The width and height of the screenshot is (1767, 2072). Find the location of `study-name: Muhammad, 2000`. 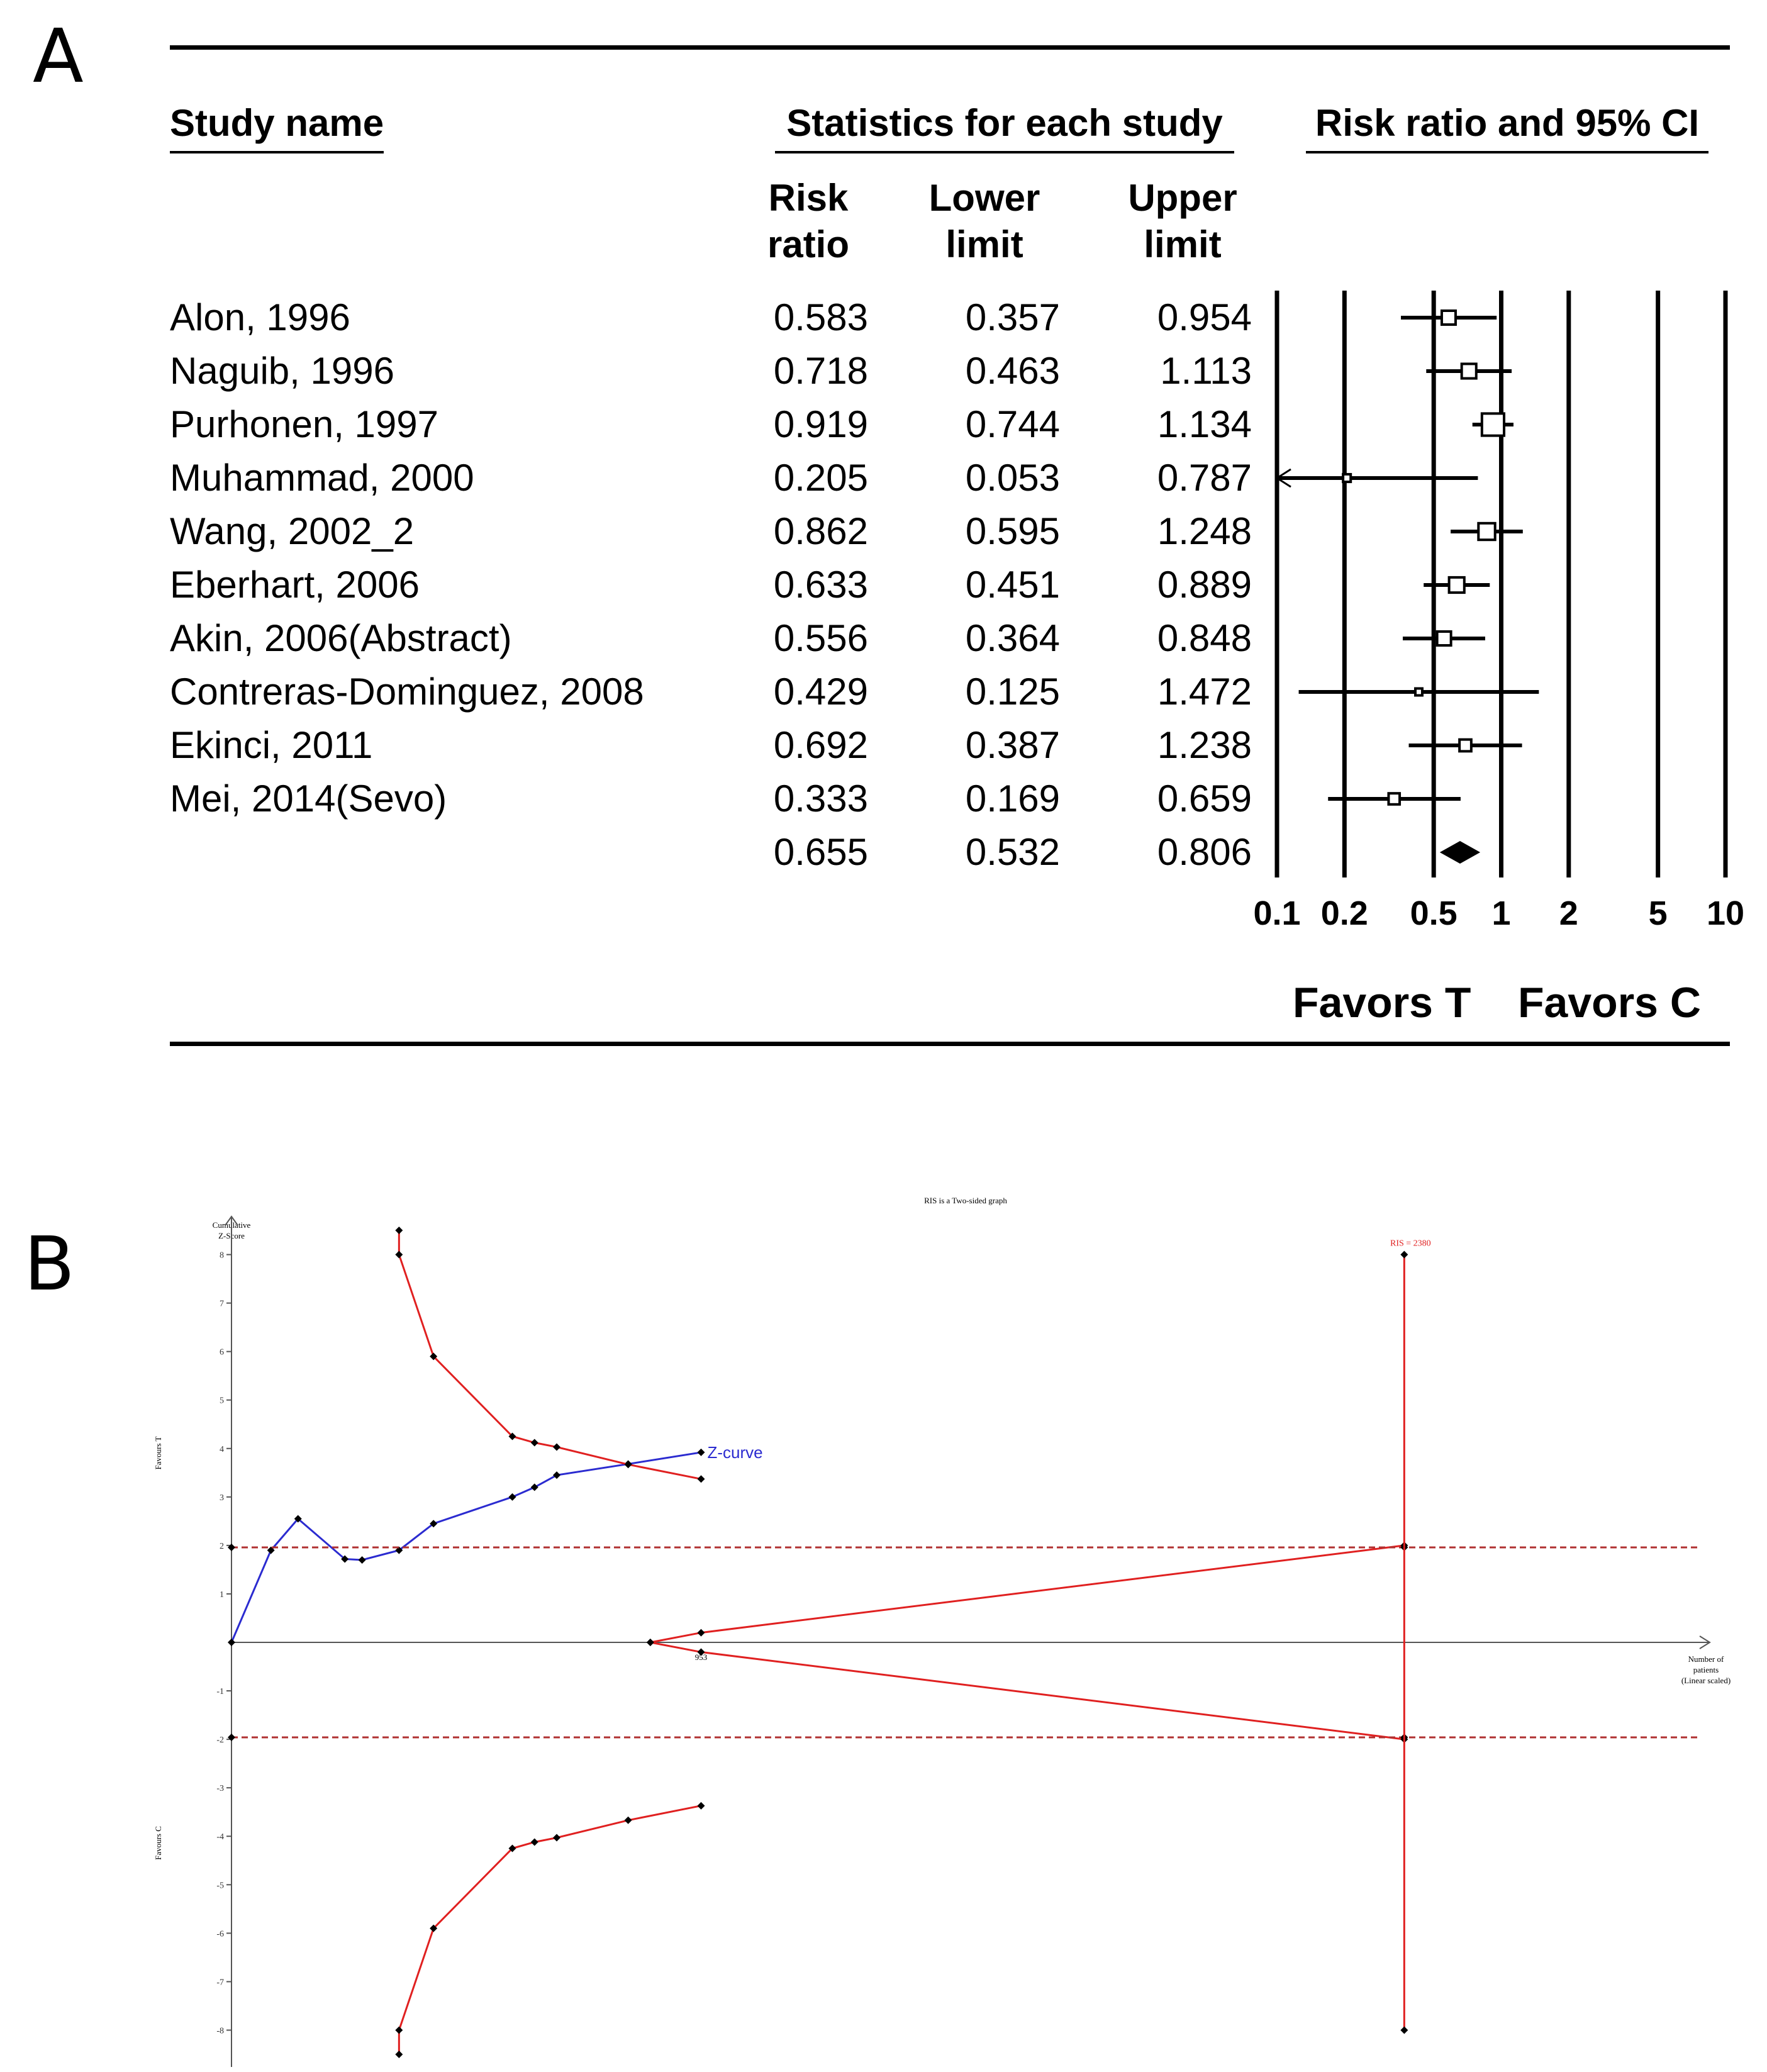

study-name: Muhammad, 2000 is located at coordinates (322, 478).